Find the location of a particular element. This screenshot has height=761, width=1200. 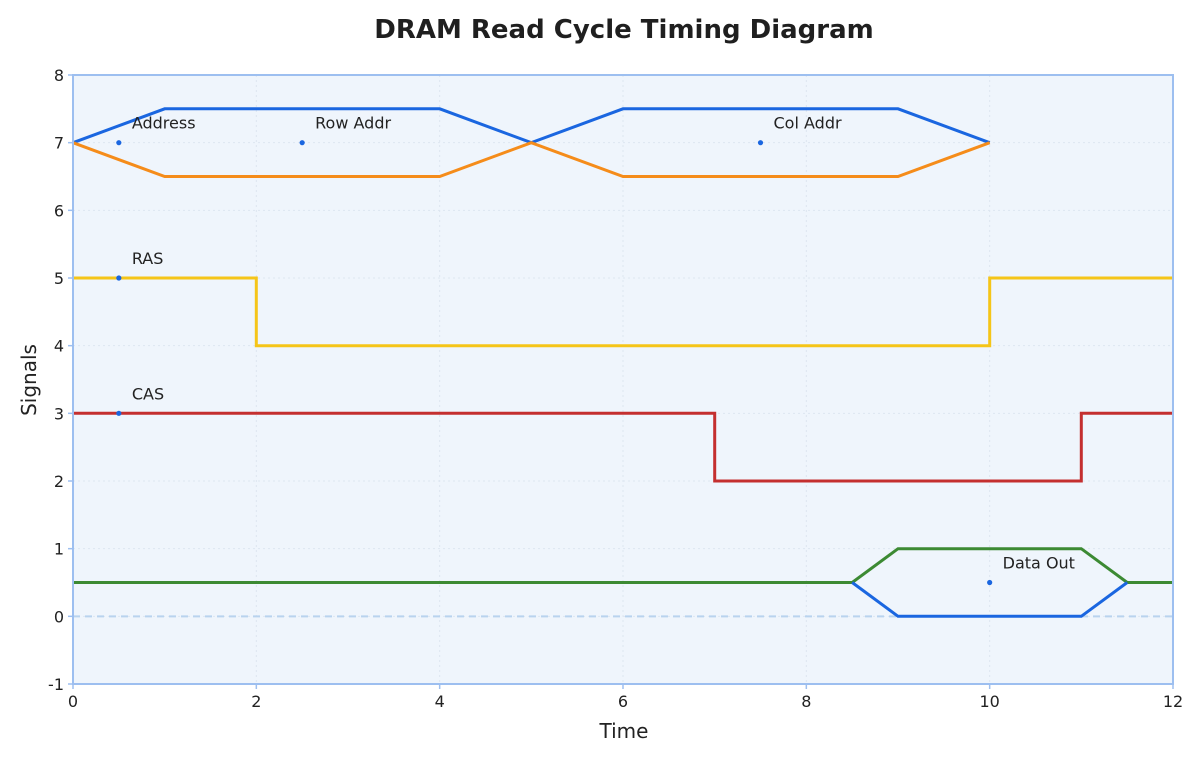

y-tick-label: 8 is located at coordinates (59, 75).